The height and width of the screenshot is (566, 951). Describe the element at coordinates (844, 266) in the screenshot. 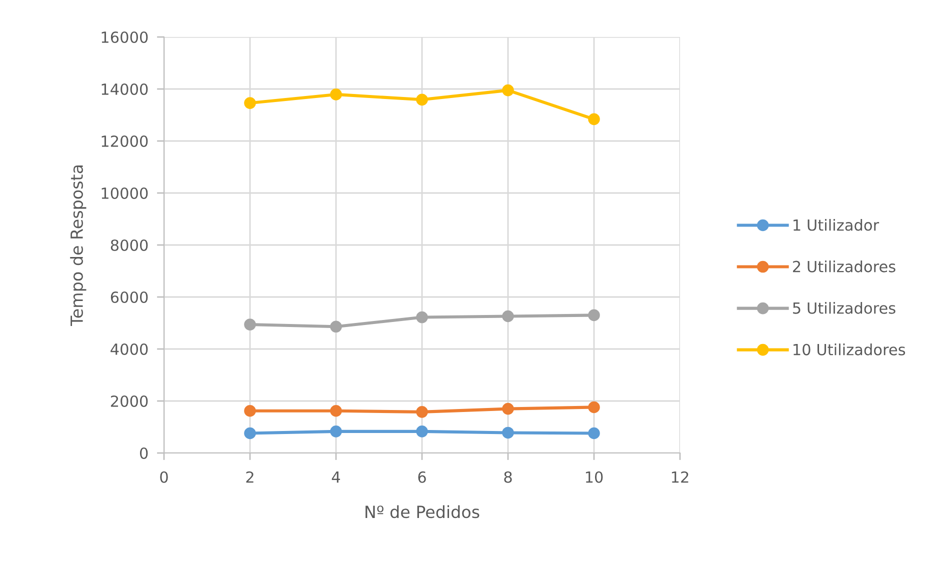

I see `legend-label: 2 Utilizadores` at that location.